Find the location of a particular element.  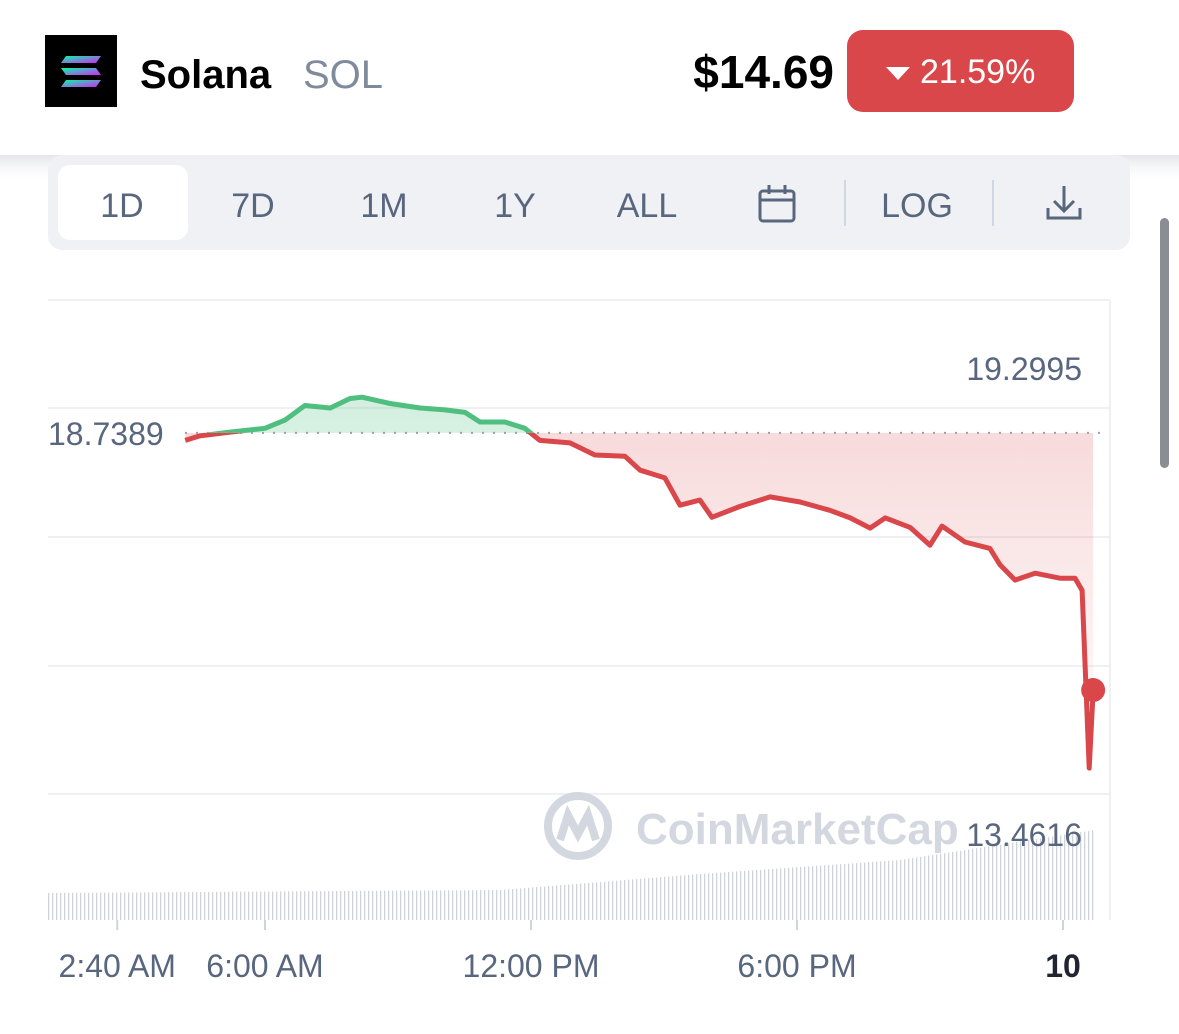

tab-bar is located at coordinates (589, 202).